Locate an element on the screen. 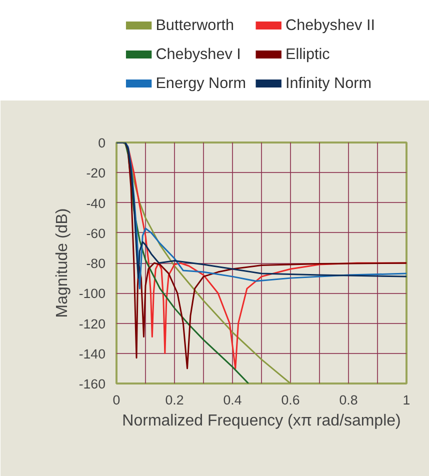  y-tick-label: -20 is located at coordinates (96, 173).